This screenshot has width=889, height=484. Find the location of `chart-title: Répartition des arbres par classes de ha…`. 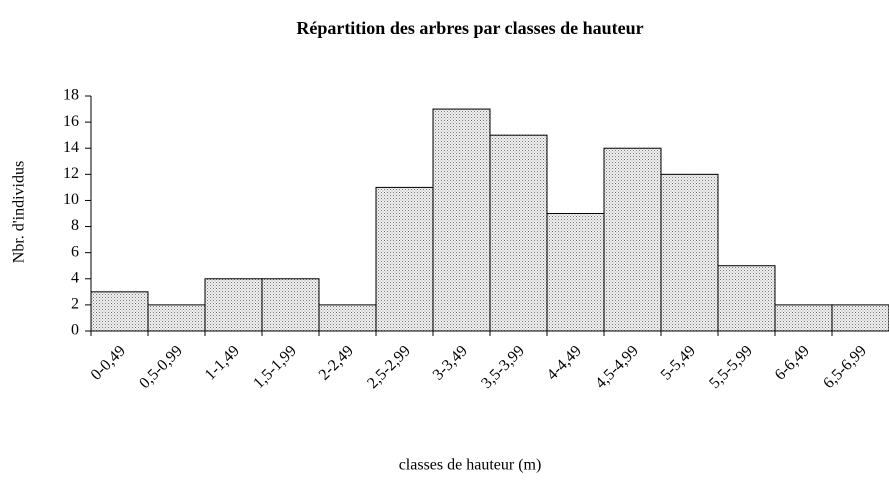

chart-title: Répartition des arbres par classes de ha… is located at coordinates (469, 28).